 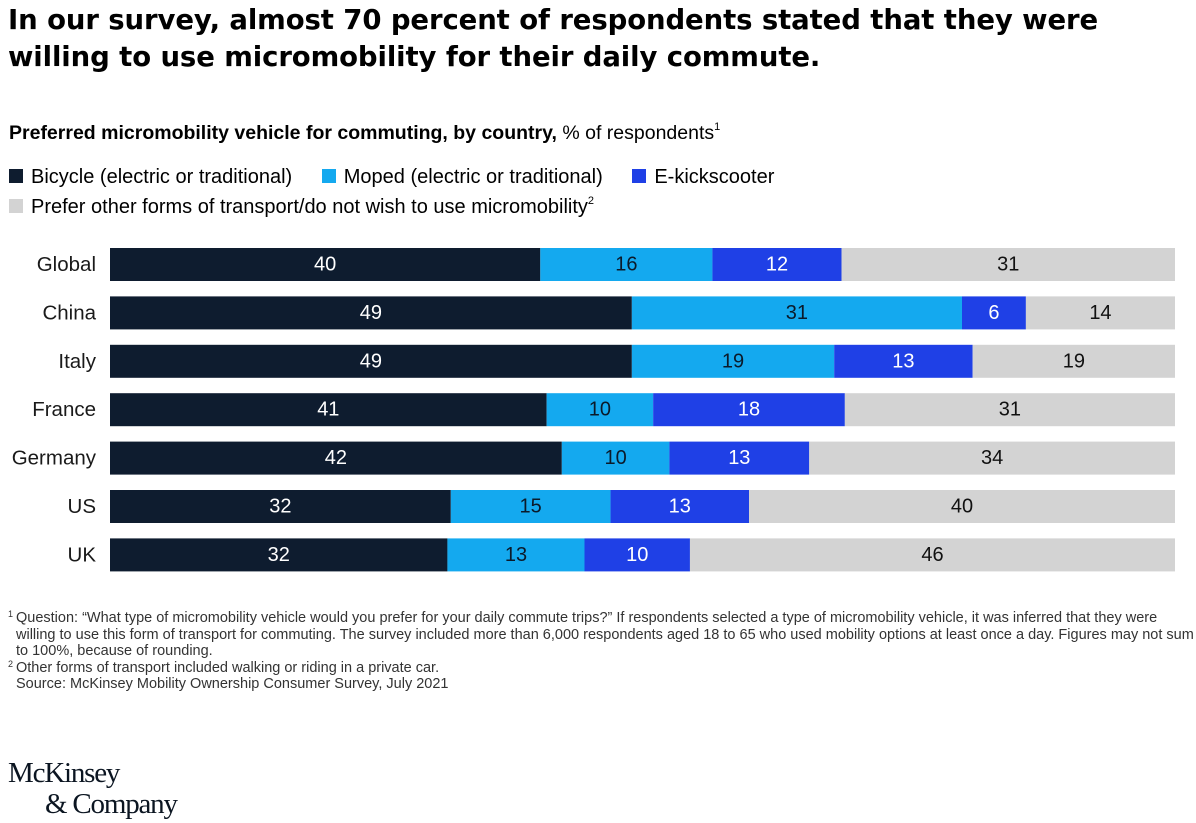 I want to click on data-label-italy-series-2: 19, so click(x=733, y=361).